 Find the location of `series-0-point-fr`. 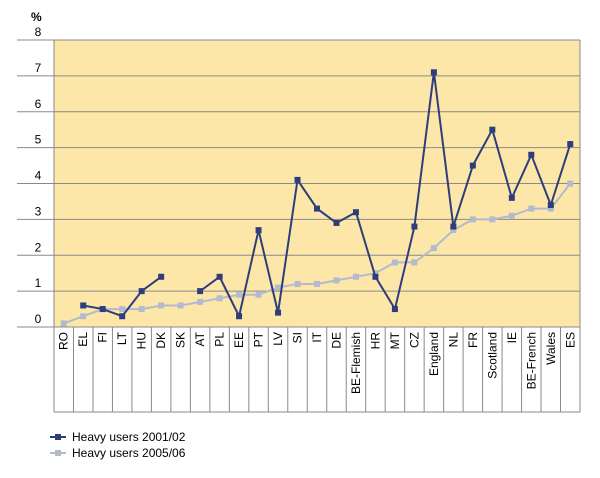

series-0-point-fr is located at coordinates (472, 165).